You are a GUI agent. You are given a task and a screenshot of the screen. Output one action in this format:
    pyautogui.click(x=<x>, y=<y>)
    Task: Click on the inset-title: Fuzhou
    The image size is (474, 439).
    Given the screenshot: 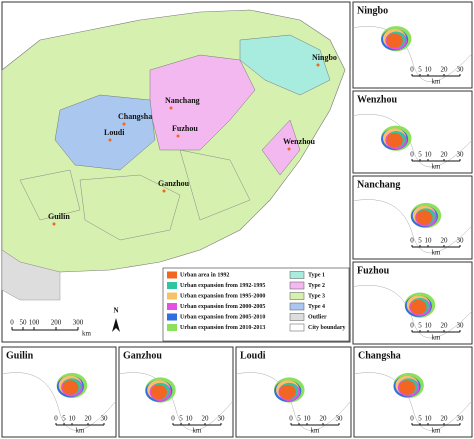 What is the action you would take?
    pyautogui.click(x=373, y=270)
    